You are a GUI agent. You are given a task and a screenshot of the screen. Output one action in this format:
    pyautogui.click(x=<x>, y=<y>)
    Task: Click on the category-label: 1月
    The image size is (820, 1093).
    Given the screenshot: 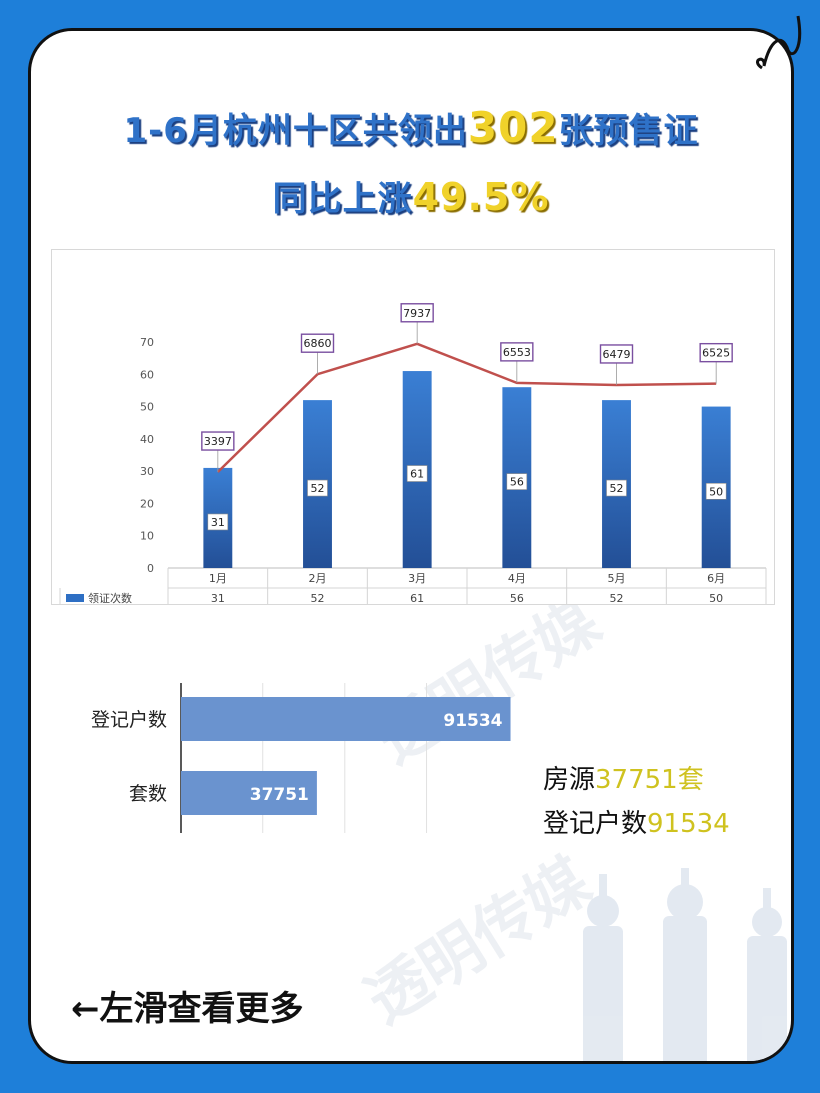 What is the action you would take?
    pyautogui.click(x=218, y=578)
    